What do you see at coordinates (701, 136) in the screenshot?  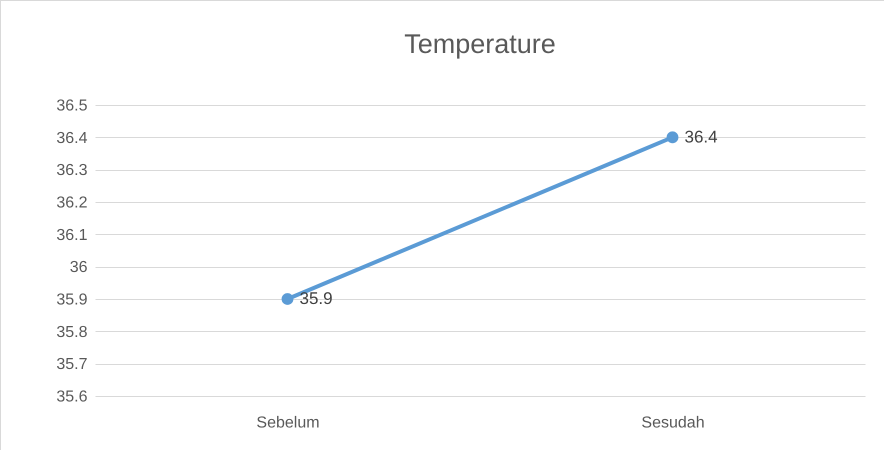 I see `data-label: 36.4` at bounding box center [701, 136].